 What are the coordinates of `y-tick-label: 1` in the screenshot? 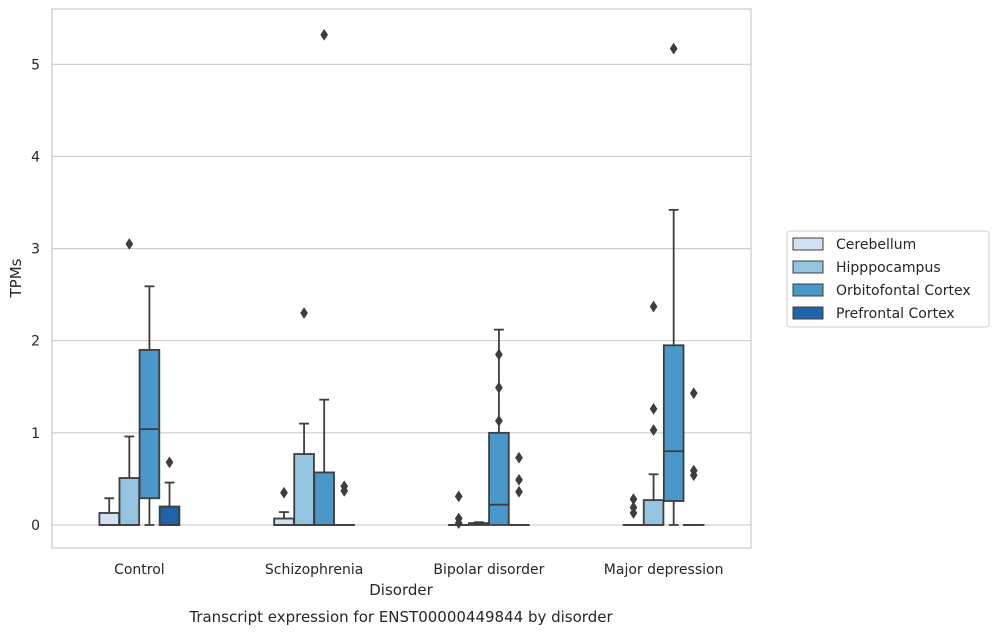 It's located at (35, 434).